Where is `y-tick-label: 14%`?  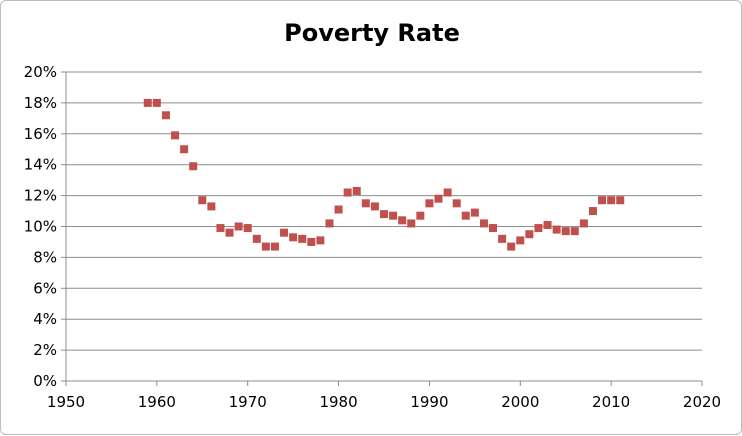 y-tick-label: 14% is located at coordinates (40, 165).